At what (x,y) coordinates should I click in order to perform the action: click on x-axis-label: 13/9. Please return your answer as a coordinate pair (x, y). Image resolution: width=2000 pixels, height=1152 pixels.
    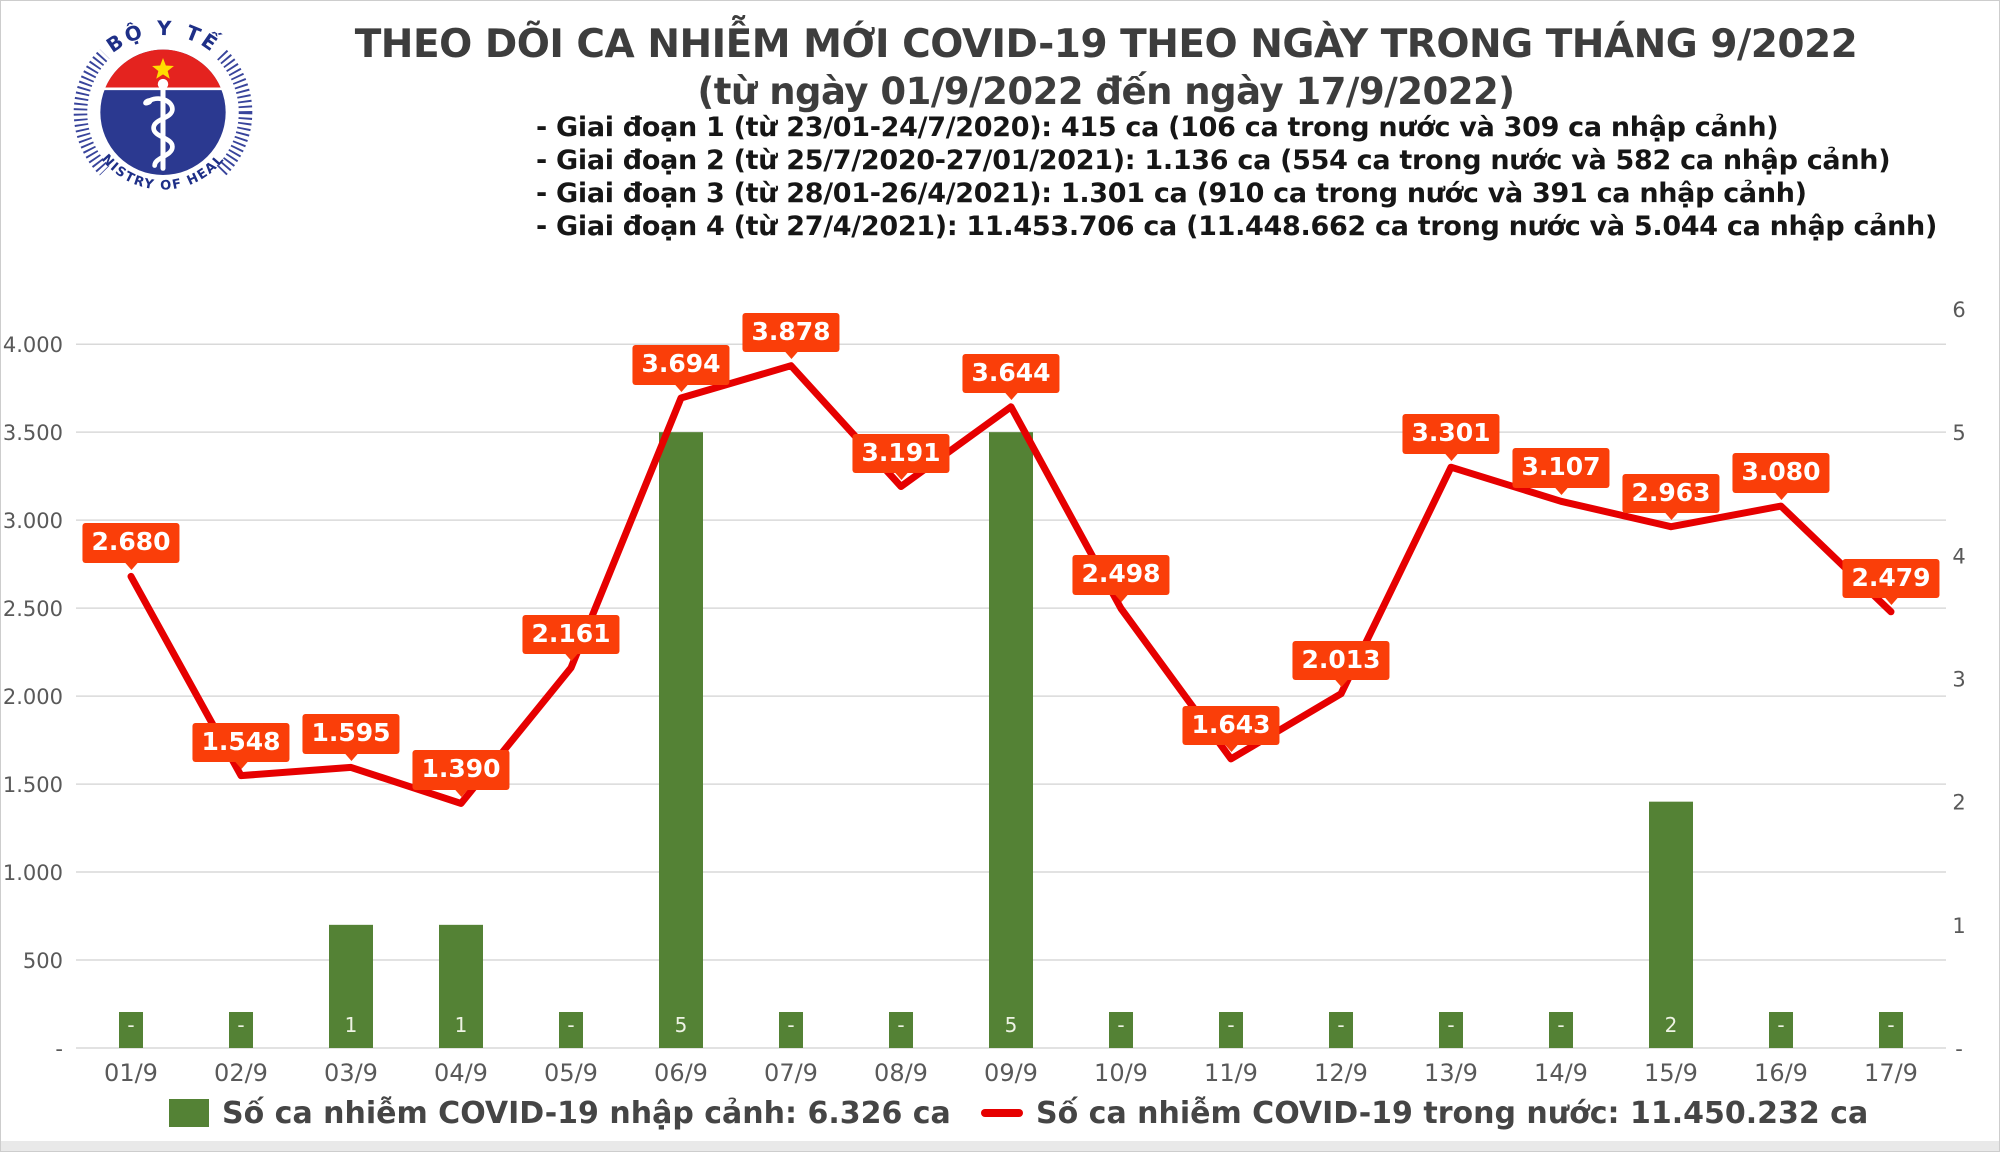
    Looking at the image, I should click on (1451, 1073).